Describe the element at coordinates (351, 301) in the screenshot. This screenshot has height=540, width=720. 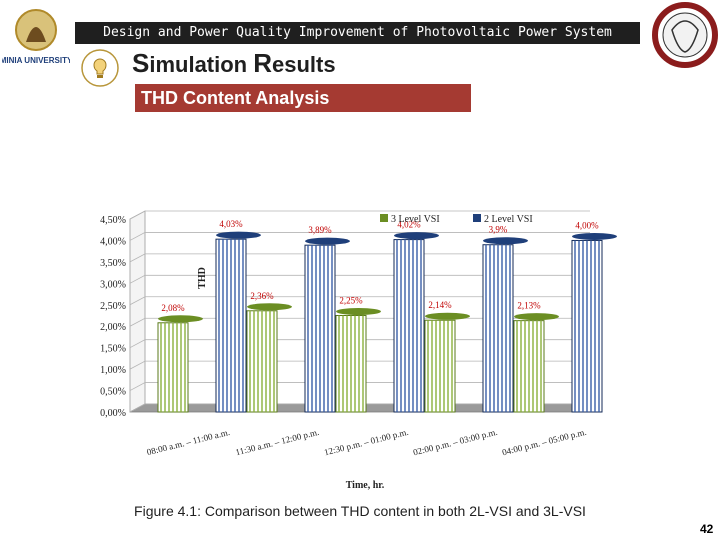
I see `bar-value-label: 2,25%` at that location.